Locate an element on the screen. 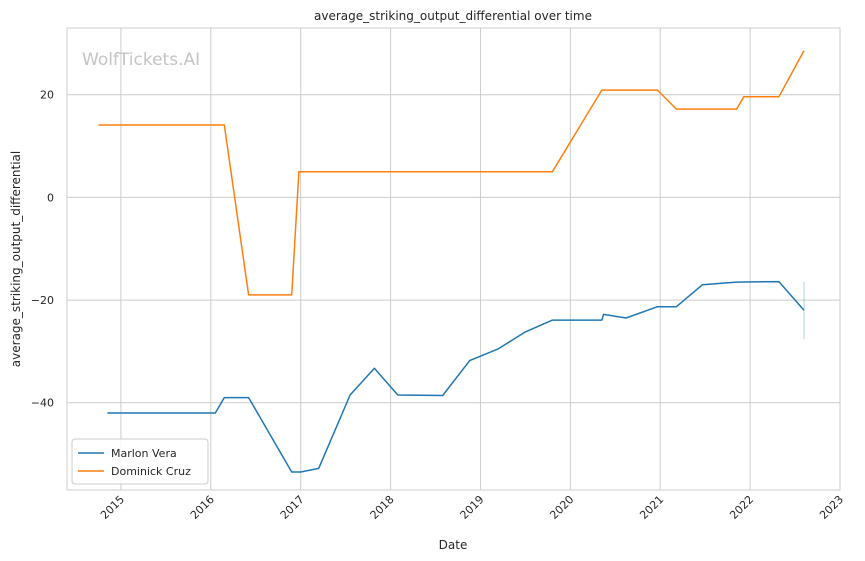  watermark: WolfTickets.AI is located at coordinates (141, 60).